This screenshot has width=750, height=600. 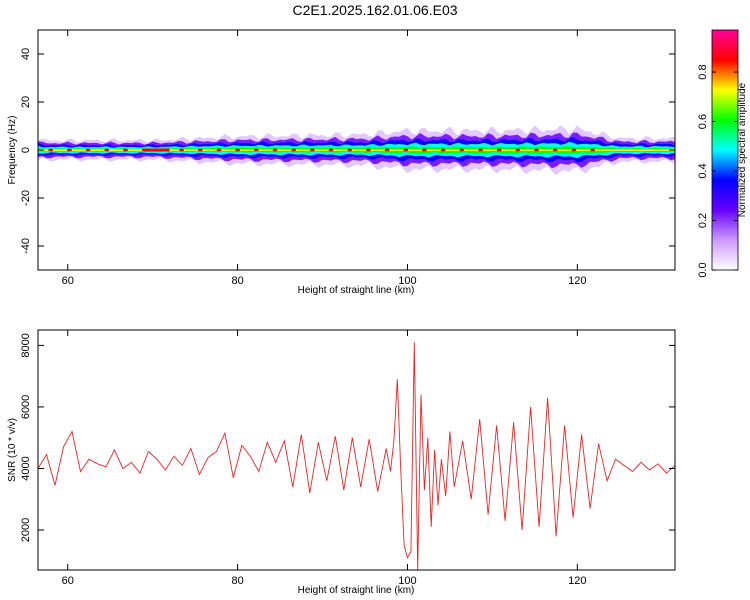 I want to click on spectrogram-y-tick-label: 0, so click(x=26, y=150).